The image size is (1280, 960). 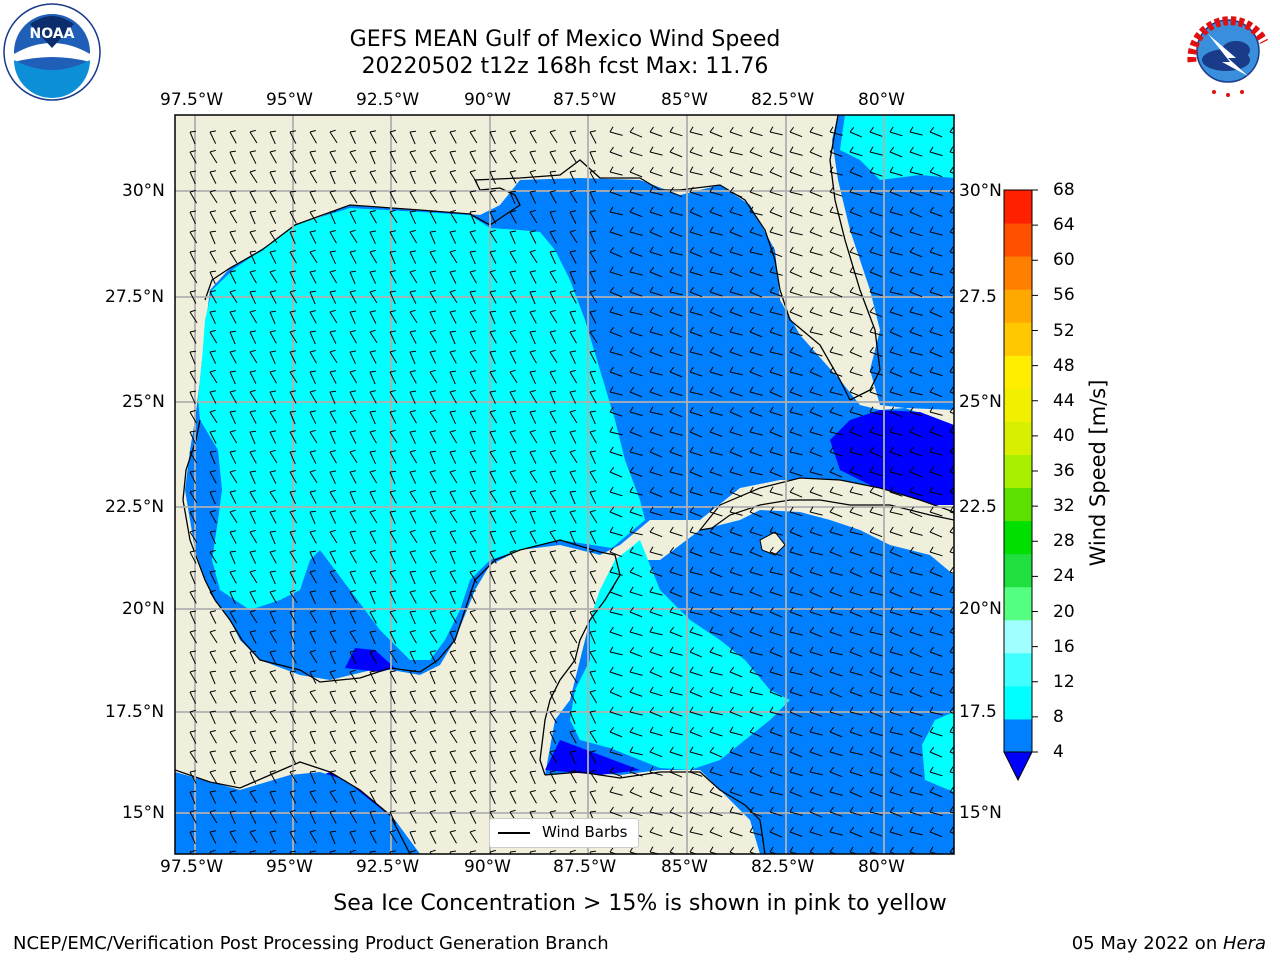 I want to click on lat-tick-left: 17.5°N, so click(x=135, y=712).